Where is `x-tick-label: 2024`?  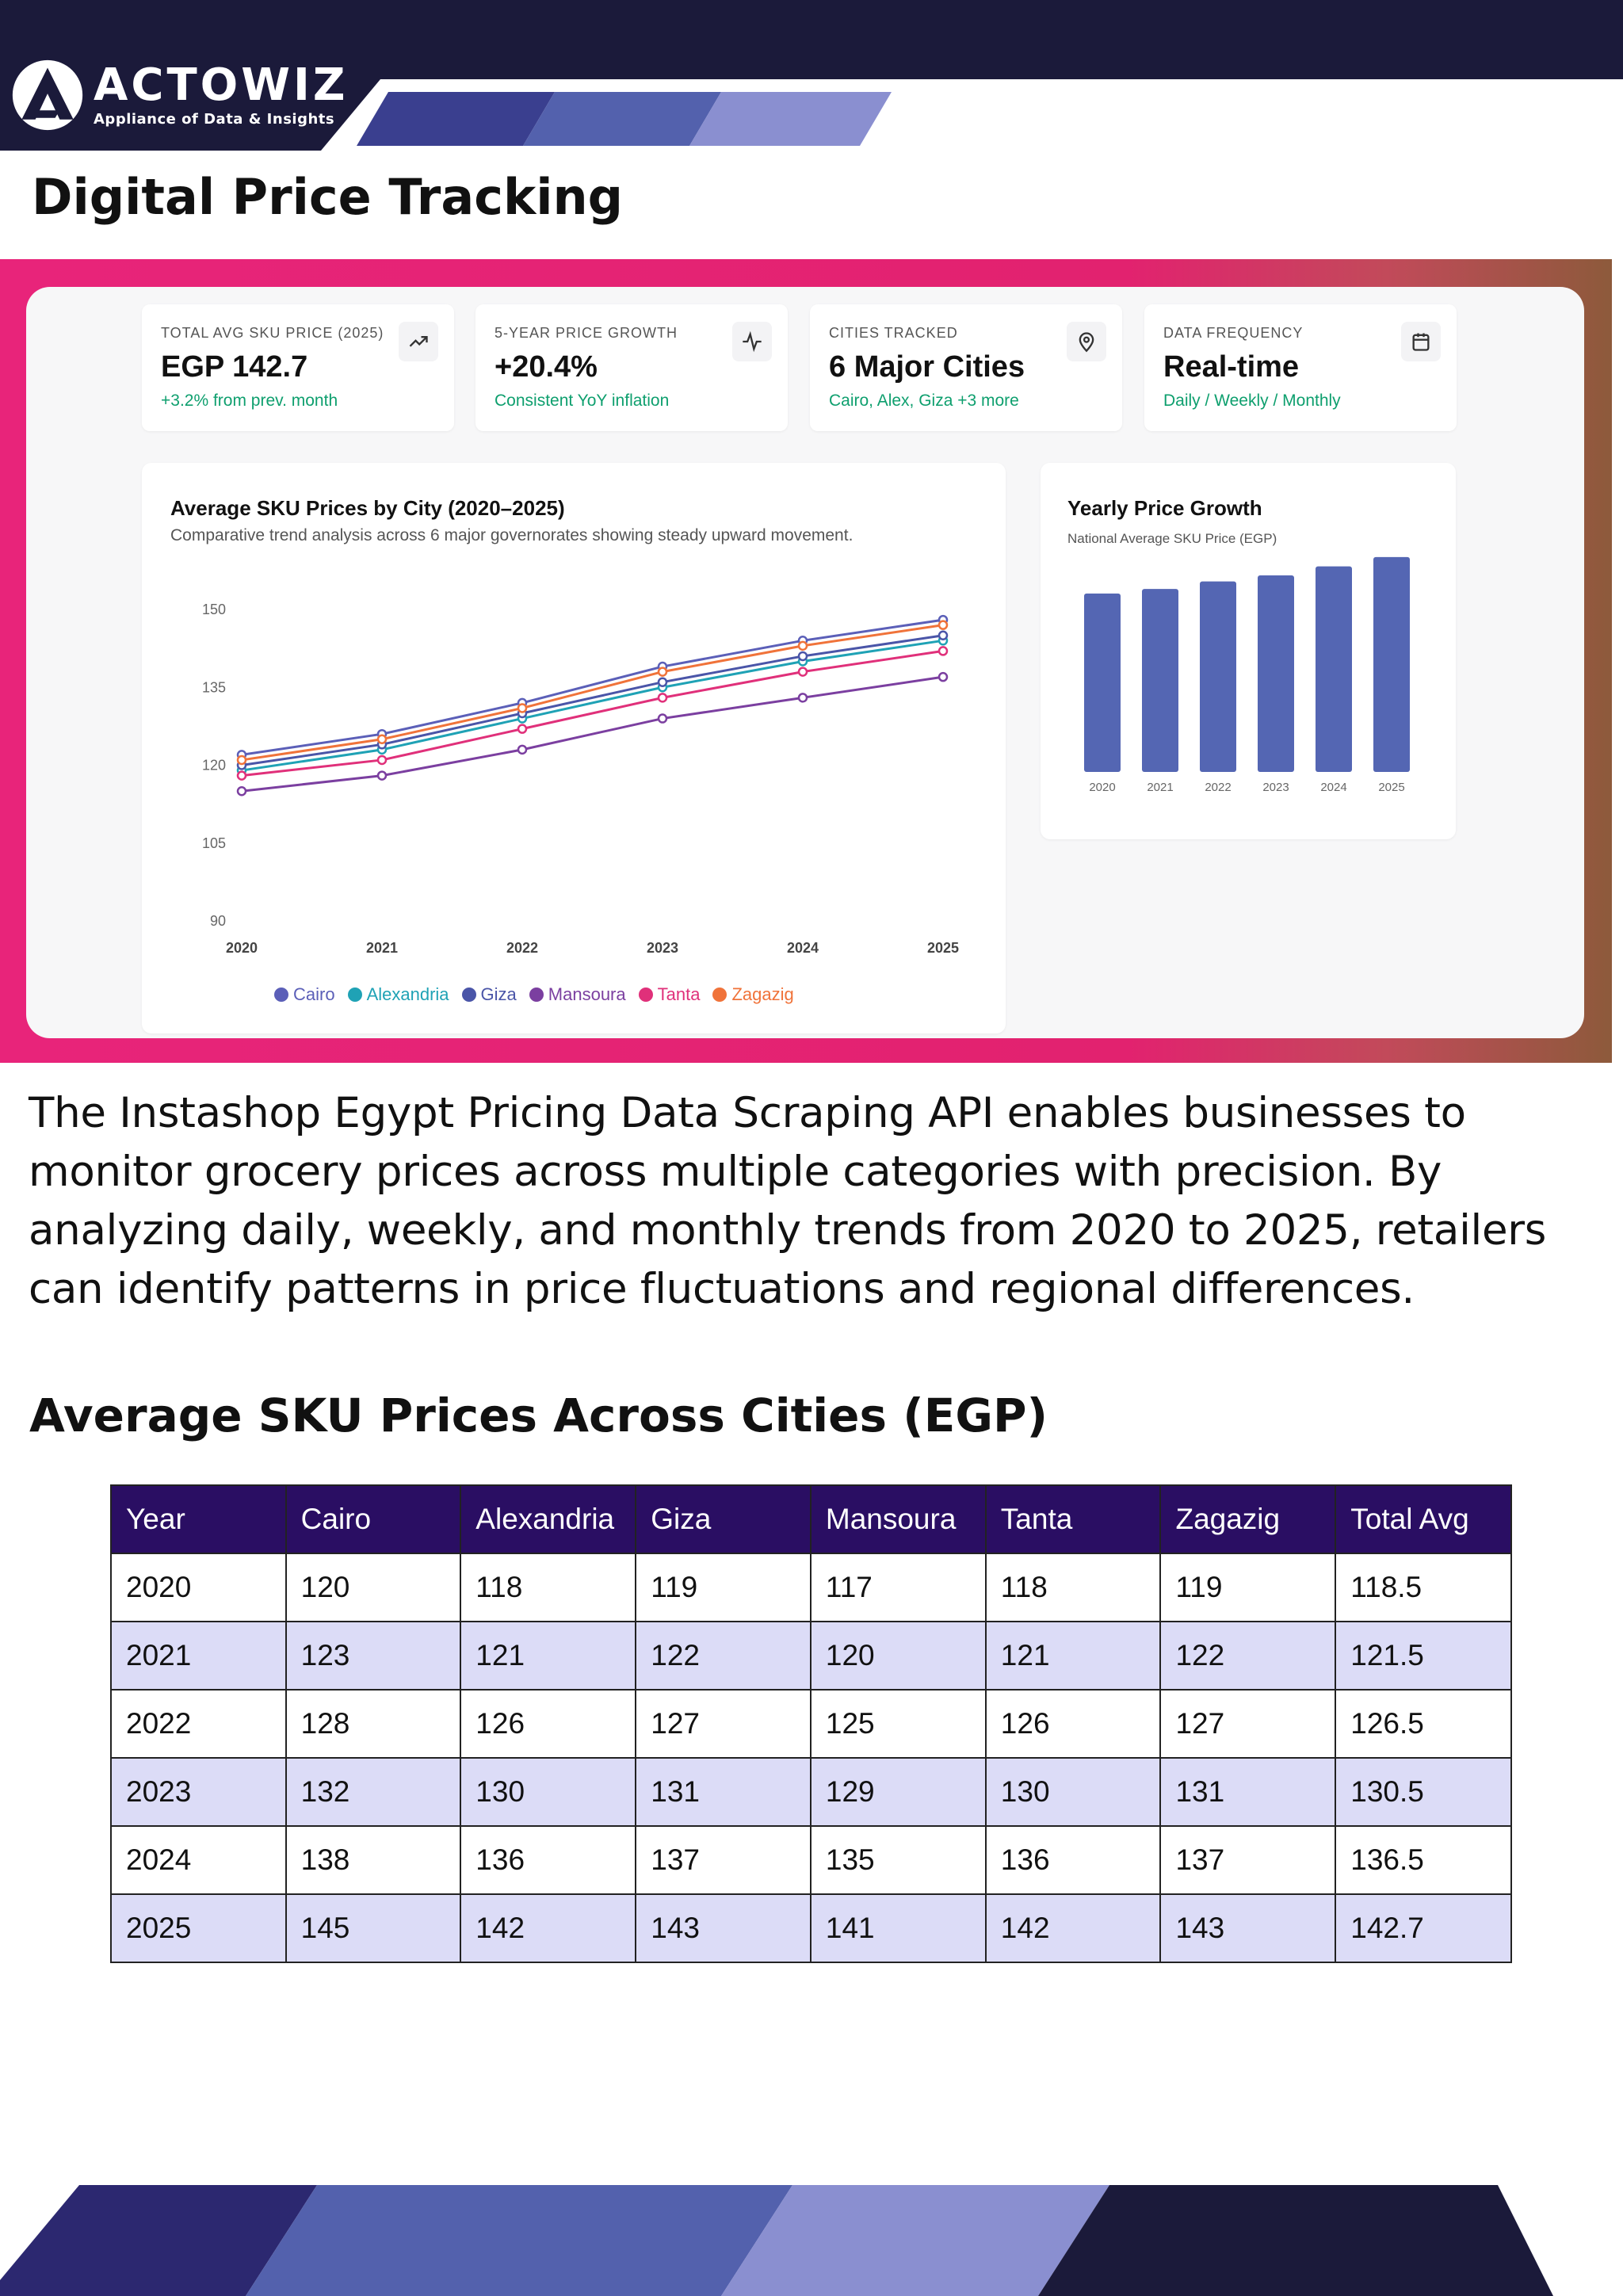
x-tick-label: 2024 is located at coordinates (803, 948).